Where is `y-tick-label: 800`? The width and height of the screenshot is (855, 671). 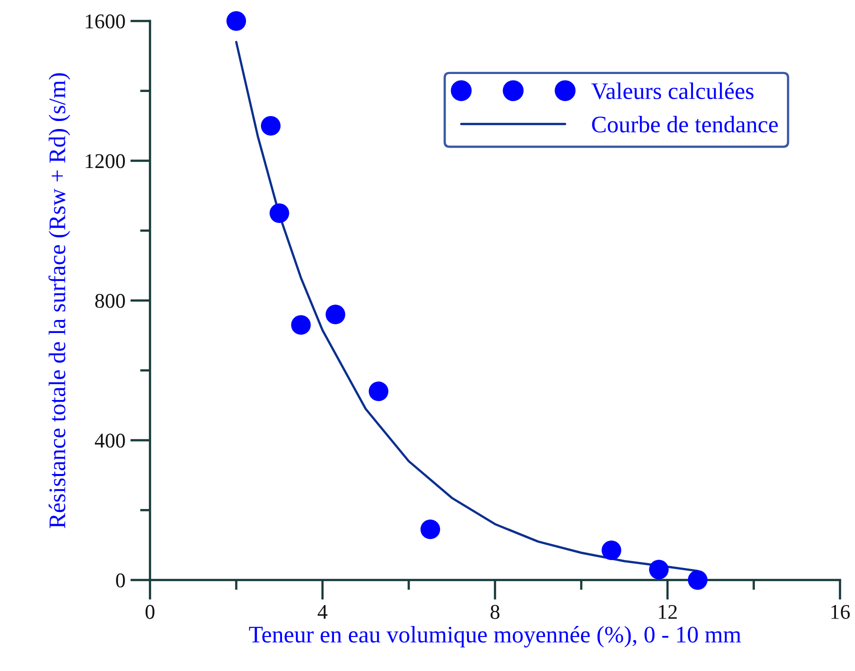 y-tick-label: 800 is located at coordinates (110, 301).